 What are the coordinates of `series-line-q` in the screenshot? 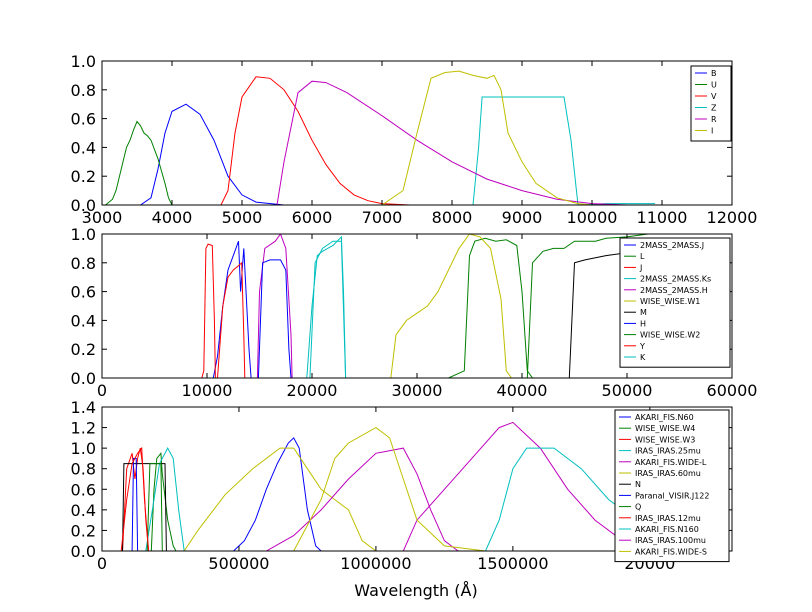 It's located at (154, 507).